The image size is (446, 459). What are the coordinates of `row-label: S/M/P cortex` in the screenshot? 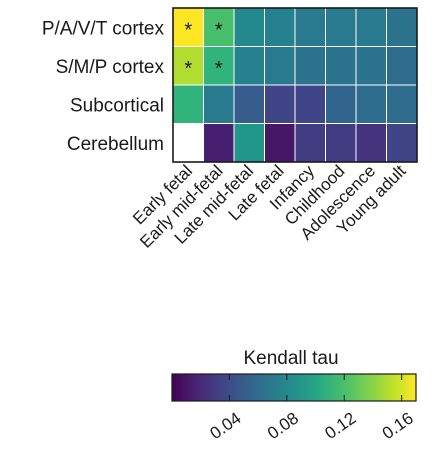 It's located at (110, 67).